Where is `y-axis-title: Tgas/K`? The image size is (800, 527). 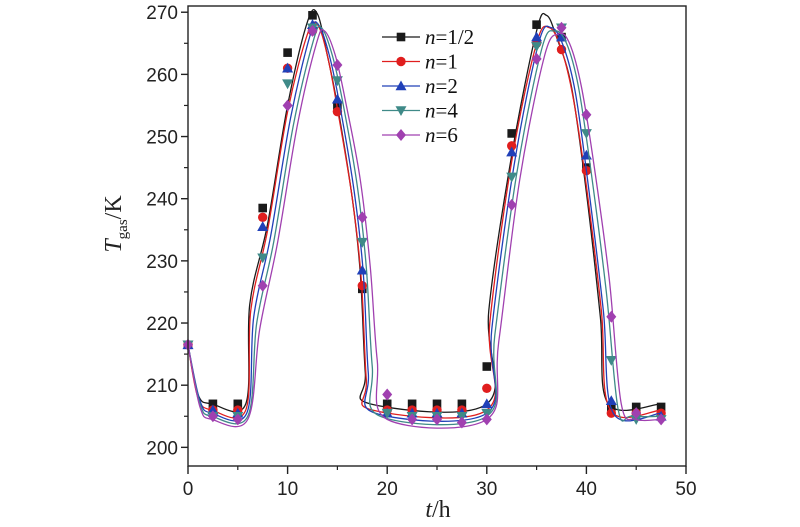
y-axis-title: Tgas/K is located at coordinates (116, 224).